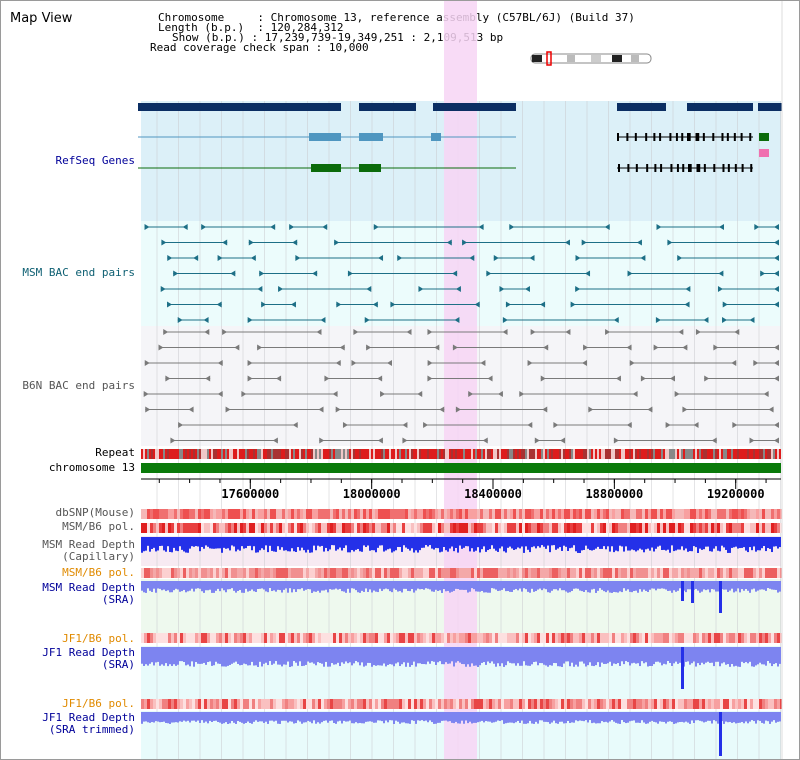 This screenshot has height=760, width=800. Describe the element at coordinates (78, 272) in the screenshot. I see `label-msm-bac: MSM BAC end pairs` at that location.